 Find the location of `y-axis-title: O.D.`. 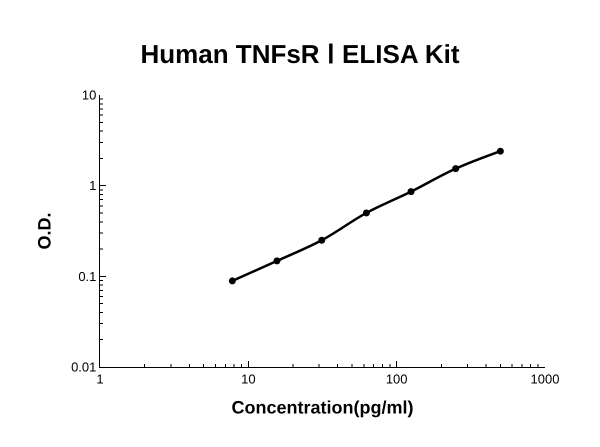

y-axis-title: O.D. is located at coordinates (44, 231).